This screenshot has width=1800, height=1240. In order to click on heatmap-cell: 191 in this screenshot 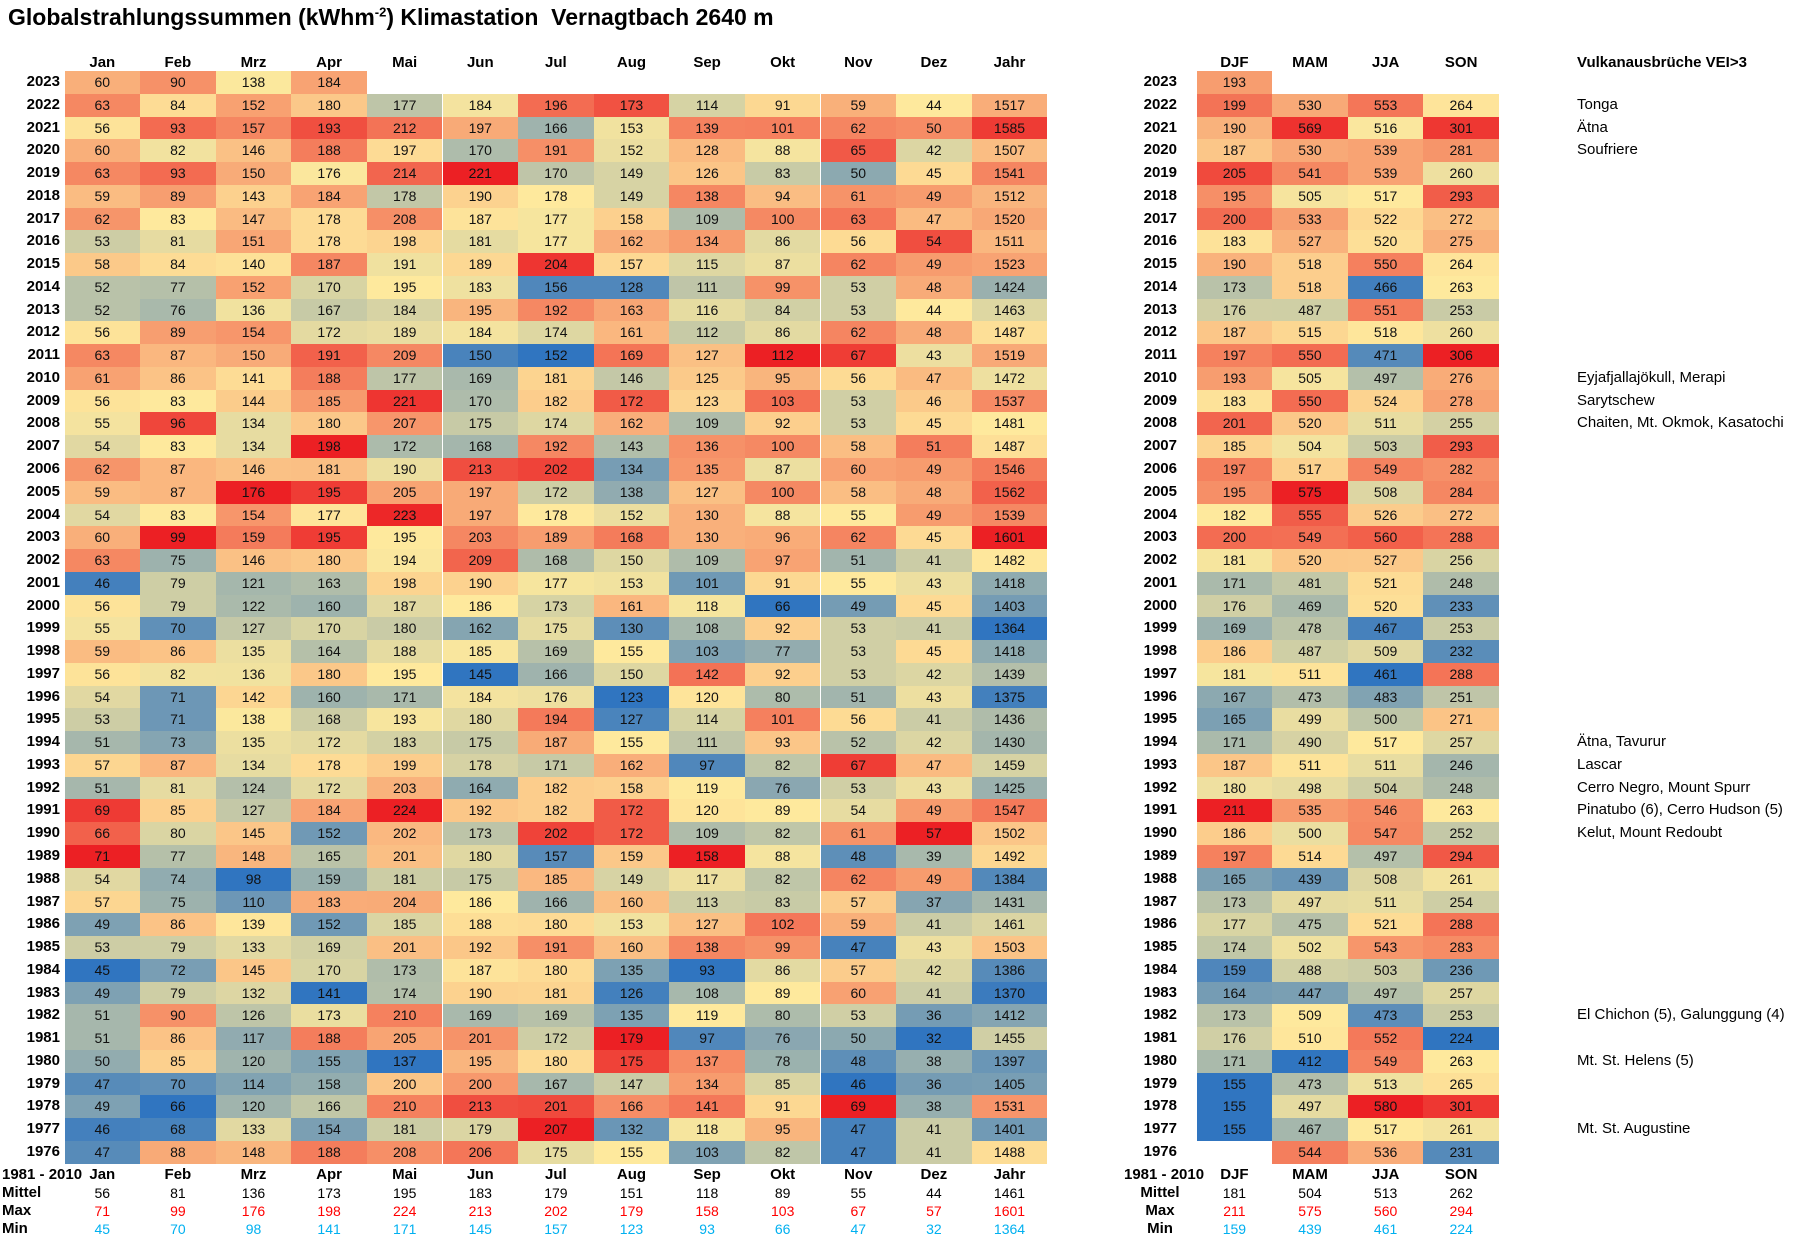, I will do `click(404, 264)`.